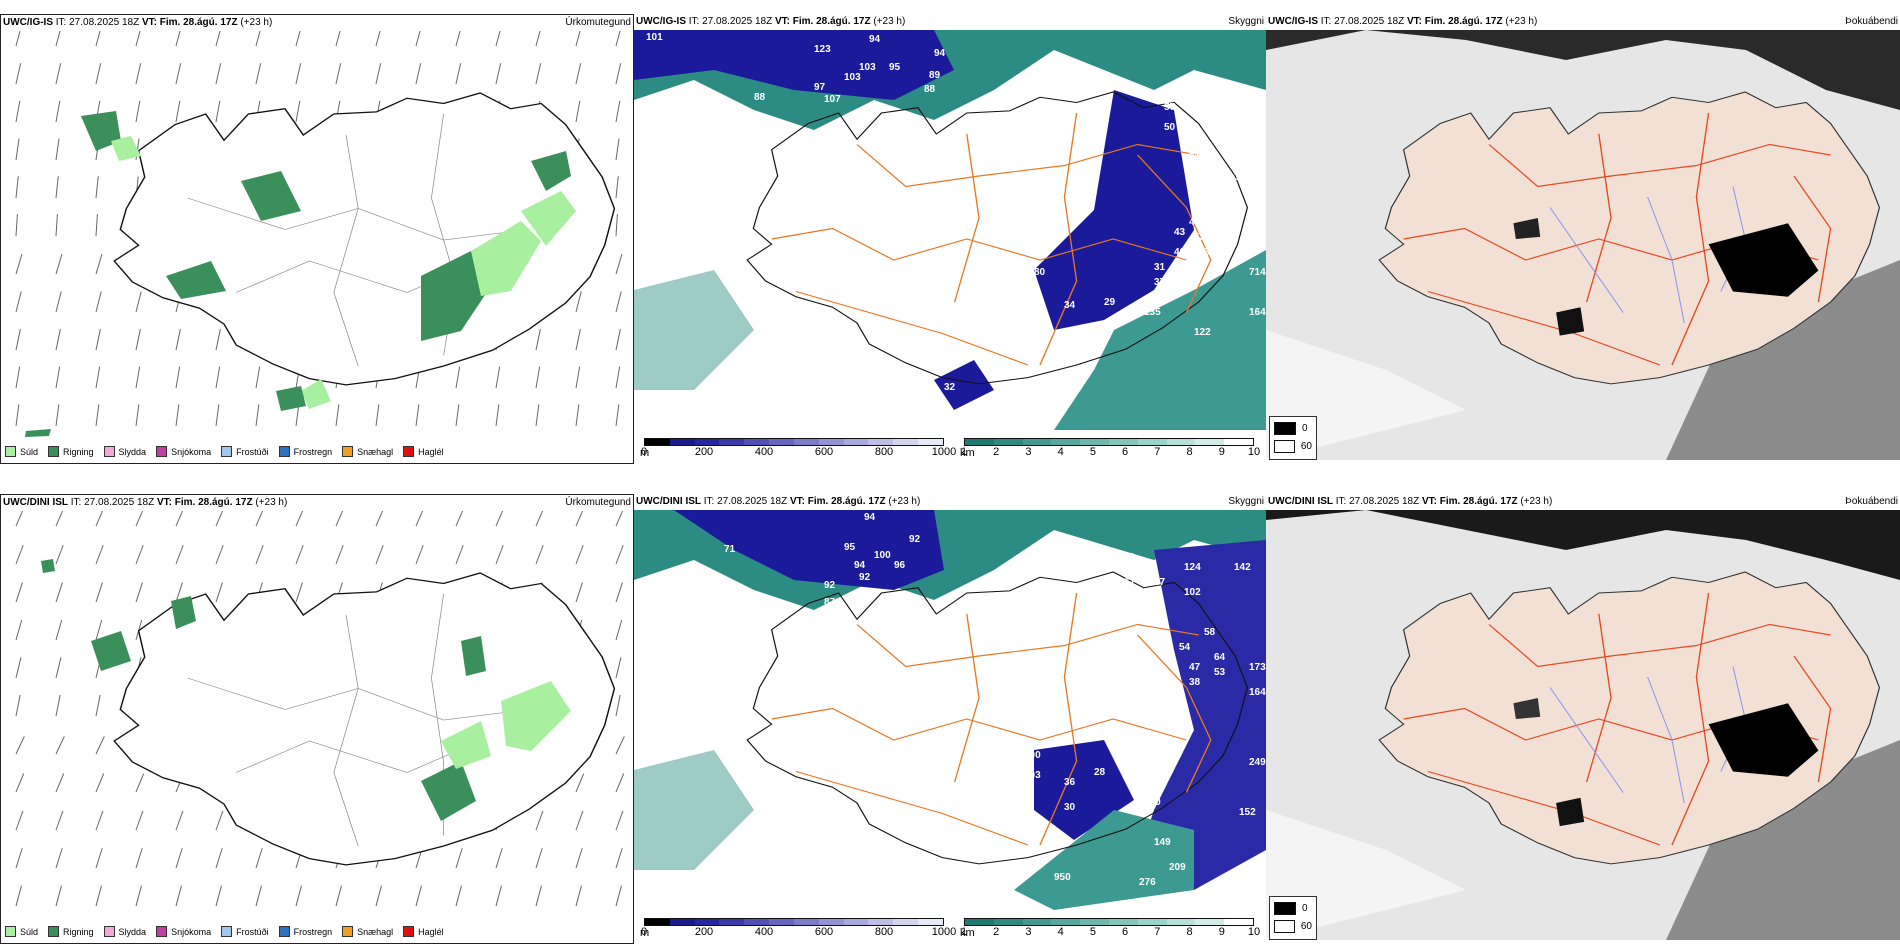 Image resolution: width=1900 pixels, height=950 pixels. I want to click on legend-label: Frostregn, so click(313, 931).